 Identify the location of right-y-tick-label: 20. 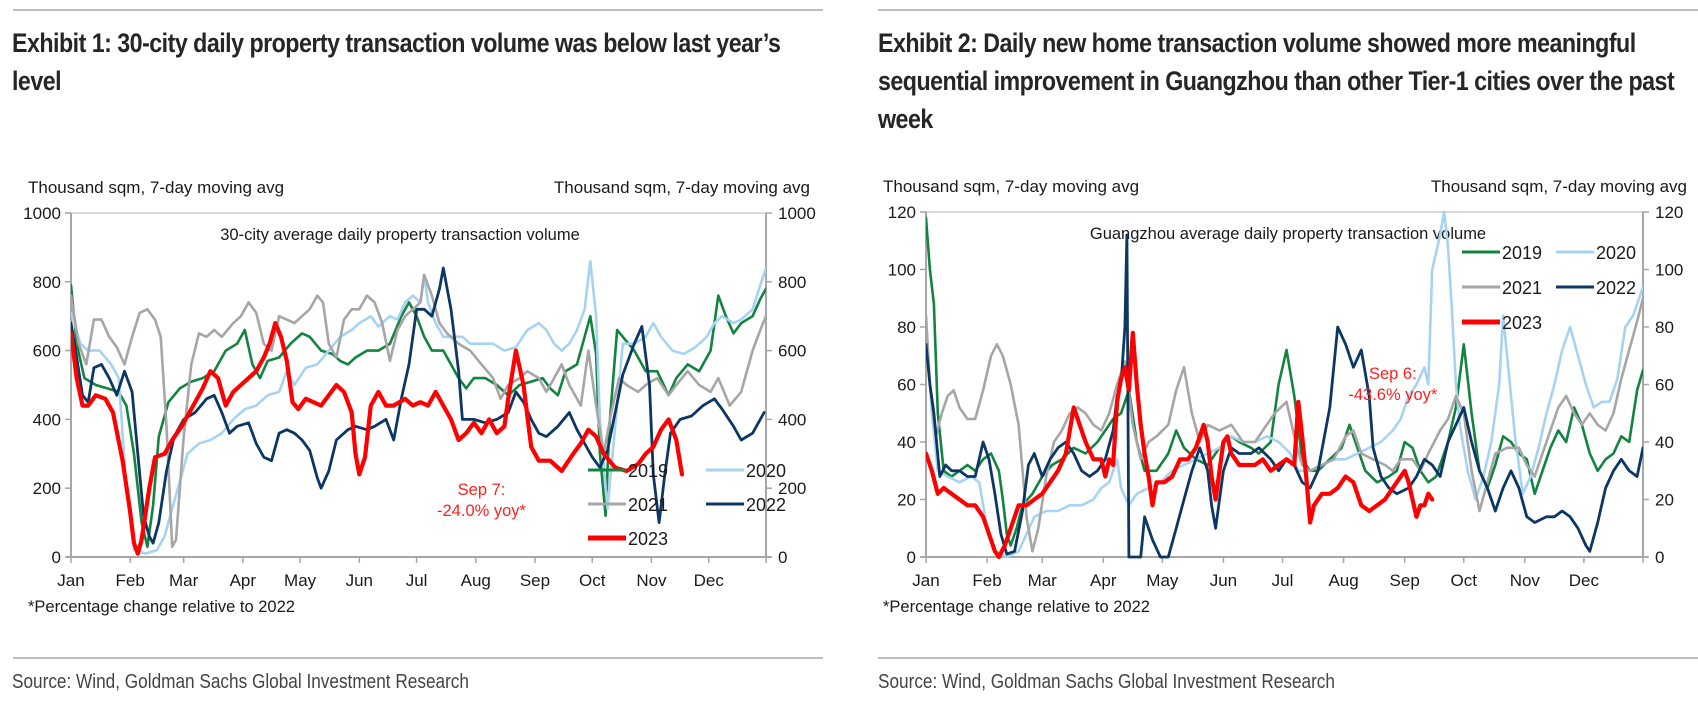
(1664, 500).